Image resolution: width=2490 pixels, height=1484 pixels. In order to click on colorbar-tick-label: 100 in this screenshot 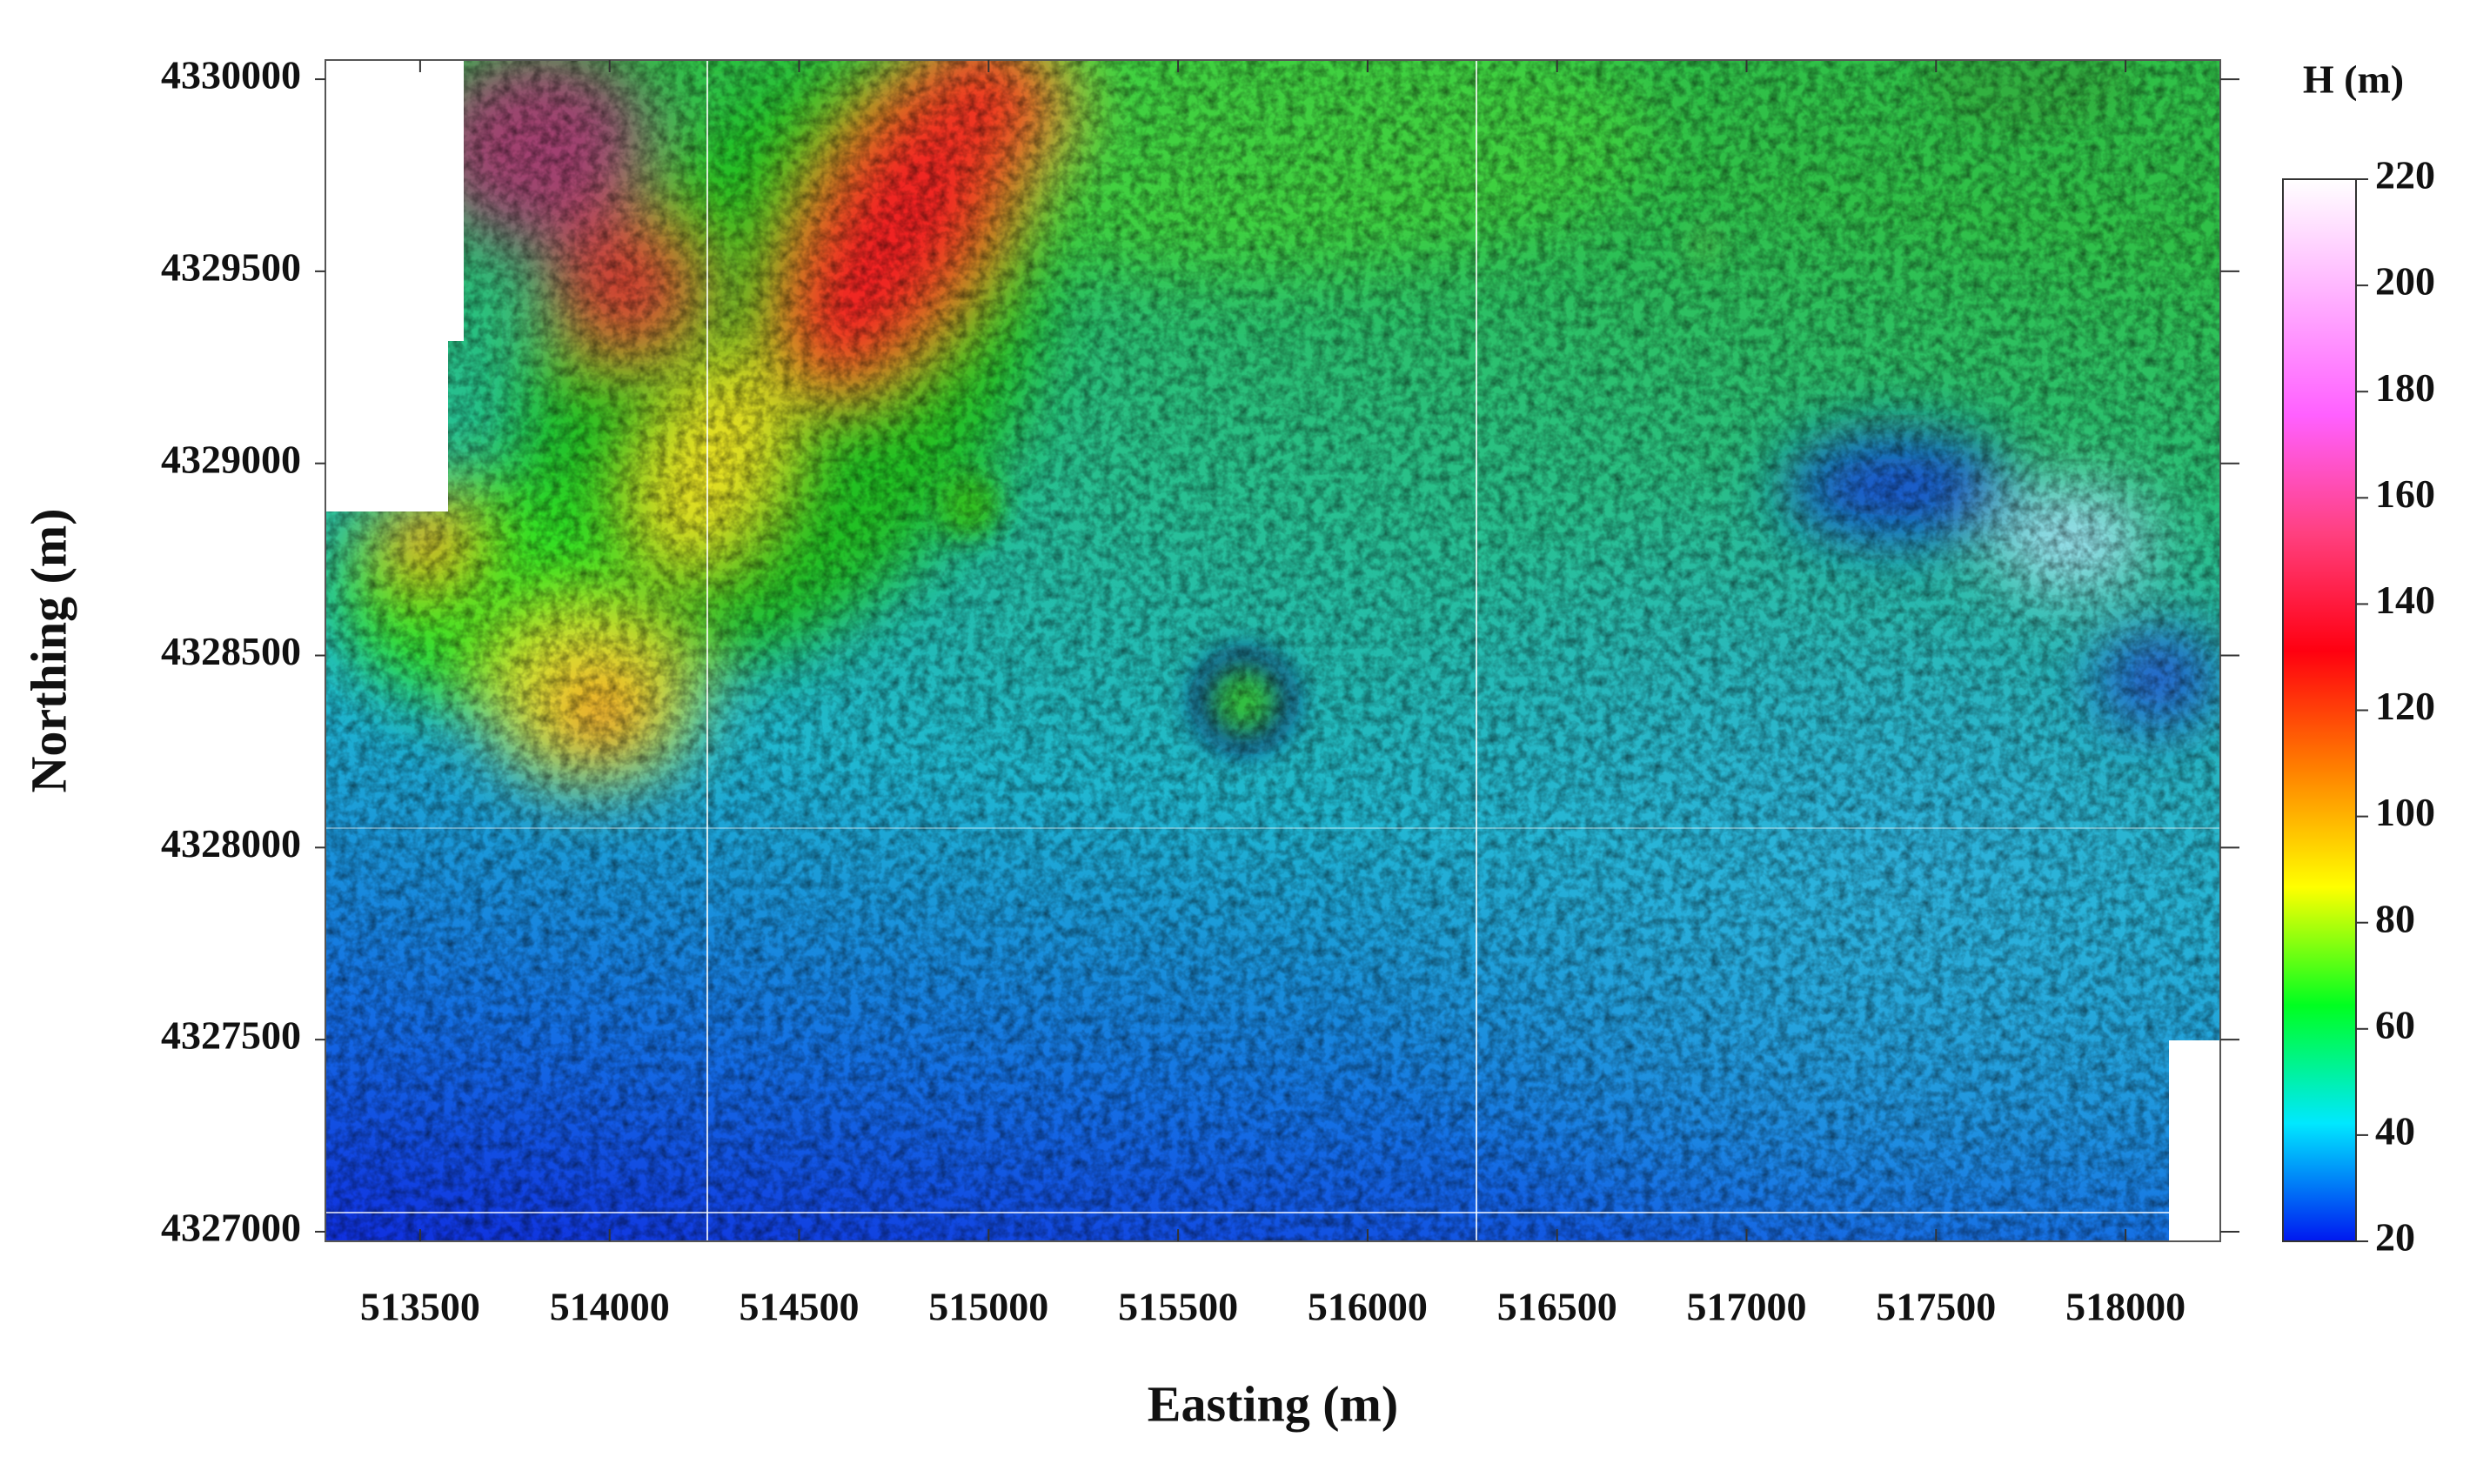, I will do `click(2405, 812)`.